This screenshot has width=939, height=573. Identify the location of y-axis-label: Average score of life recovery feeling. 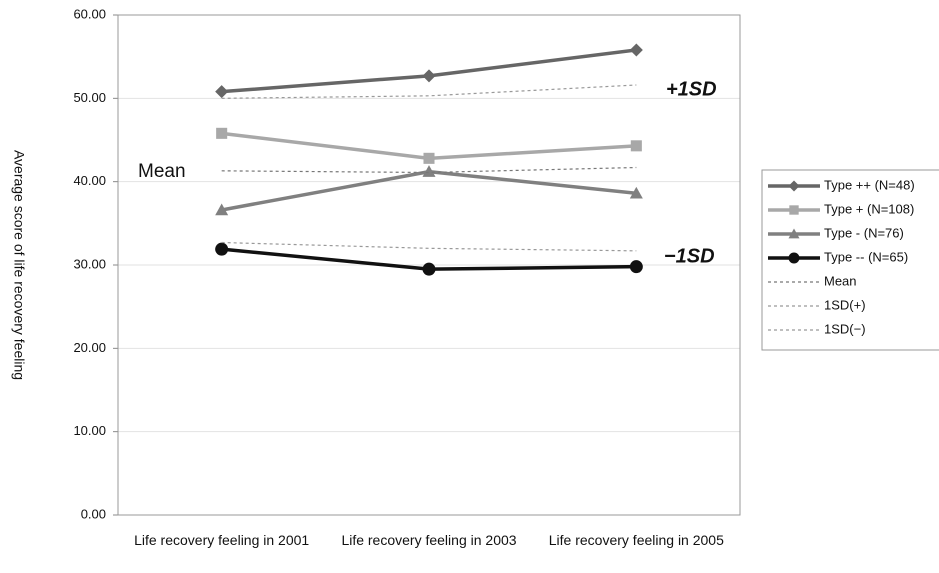
(19, 265).